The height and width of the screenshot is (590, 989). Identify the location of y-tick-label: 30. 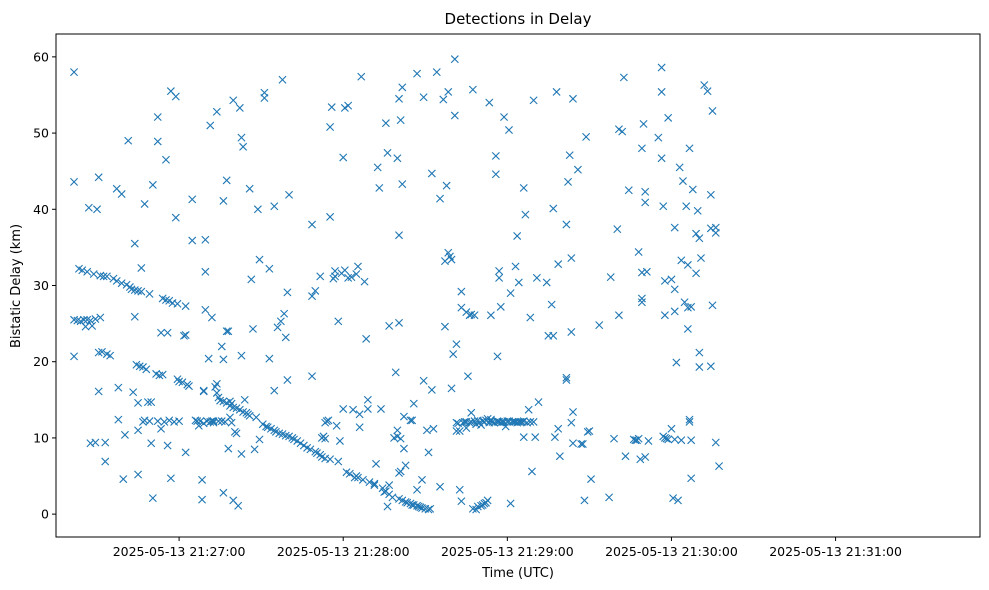
(41, 285).